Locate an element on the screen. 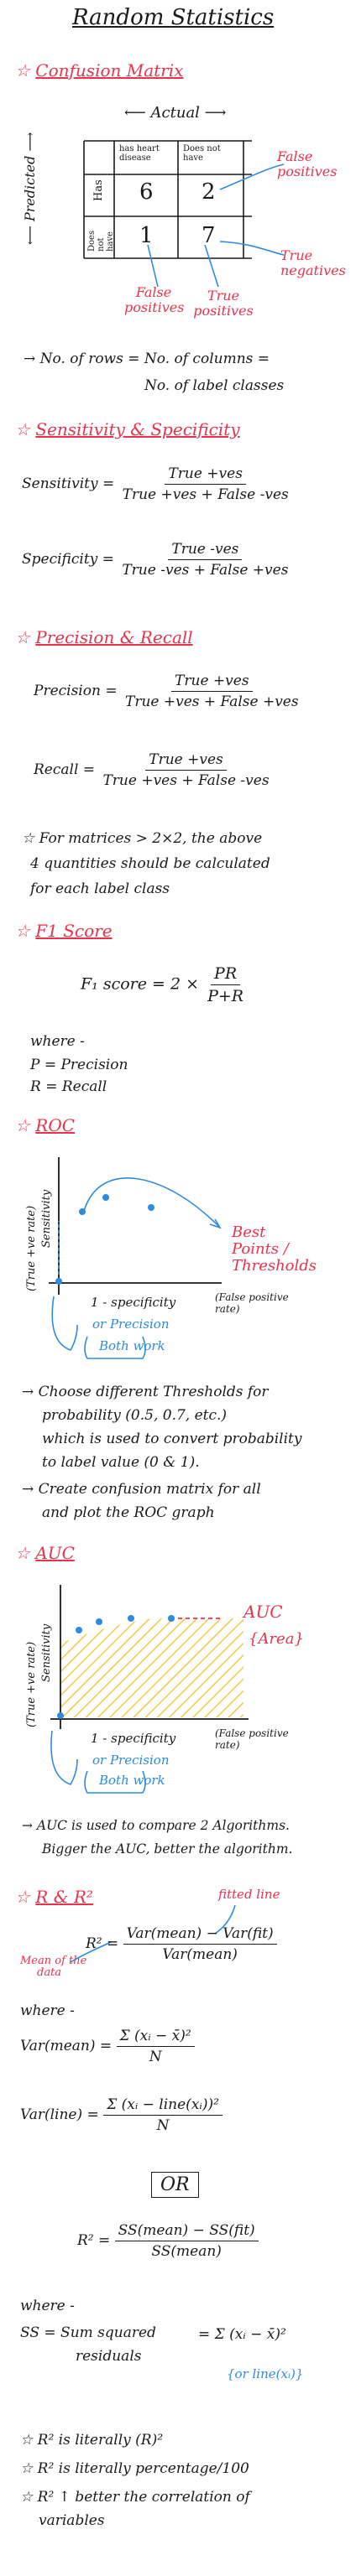 The image size is (356, 2576). actual-label: ⟵ Actual ⟶ is located at coordinates (175, 113).